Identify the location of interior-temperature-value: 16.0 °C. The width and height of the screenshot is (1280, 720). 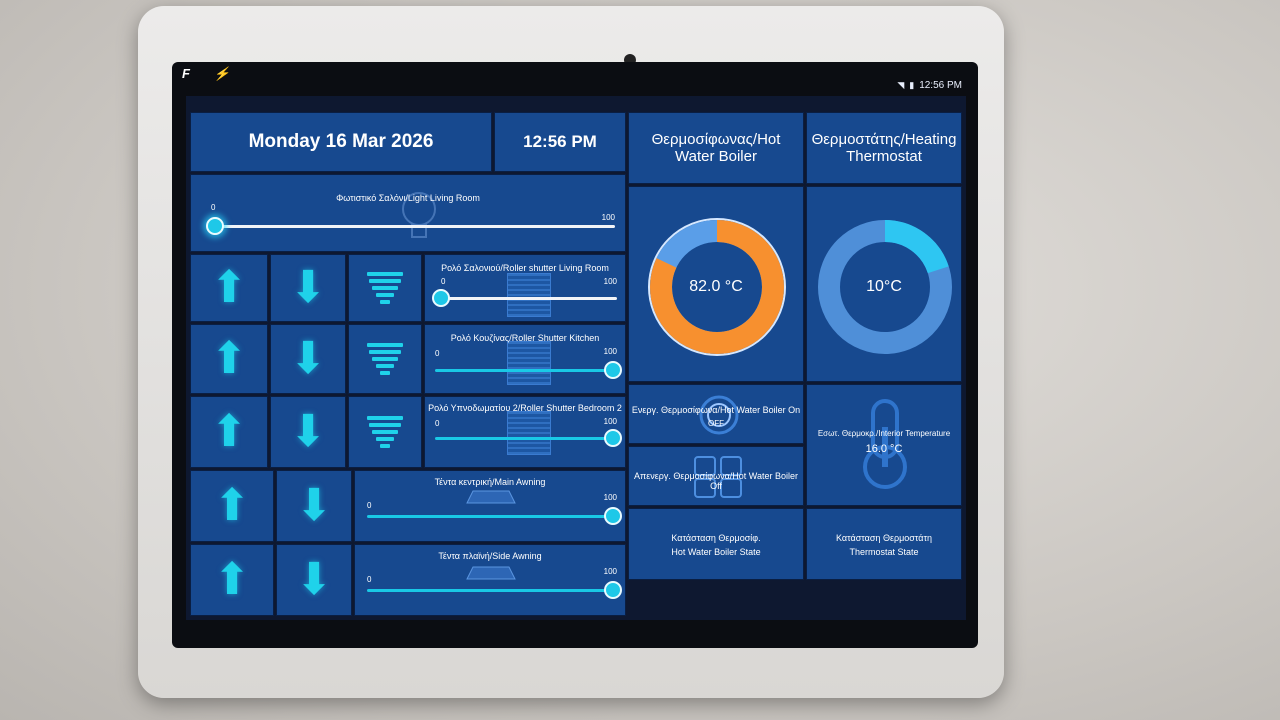
(884, 449).